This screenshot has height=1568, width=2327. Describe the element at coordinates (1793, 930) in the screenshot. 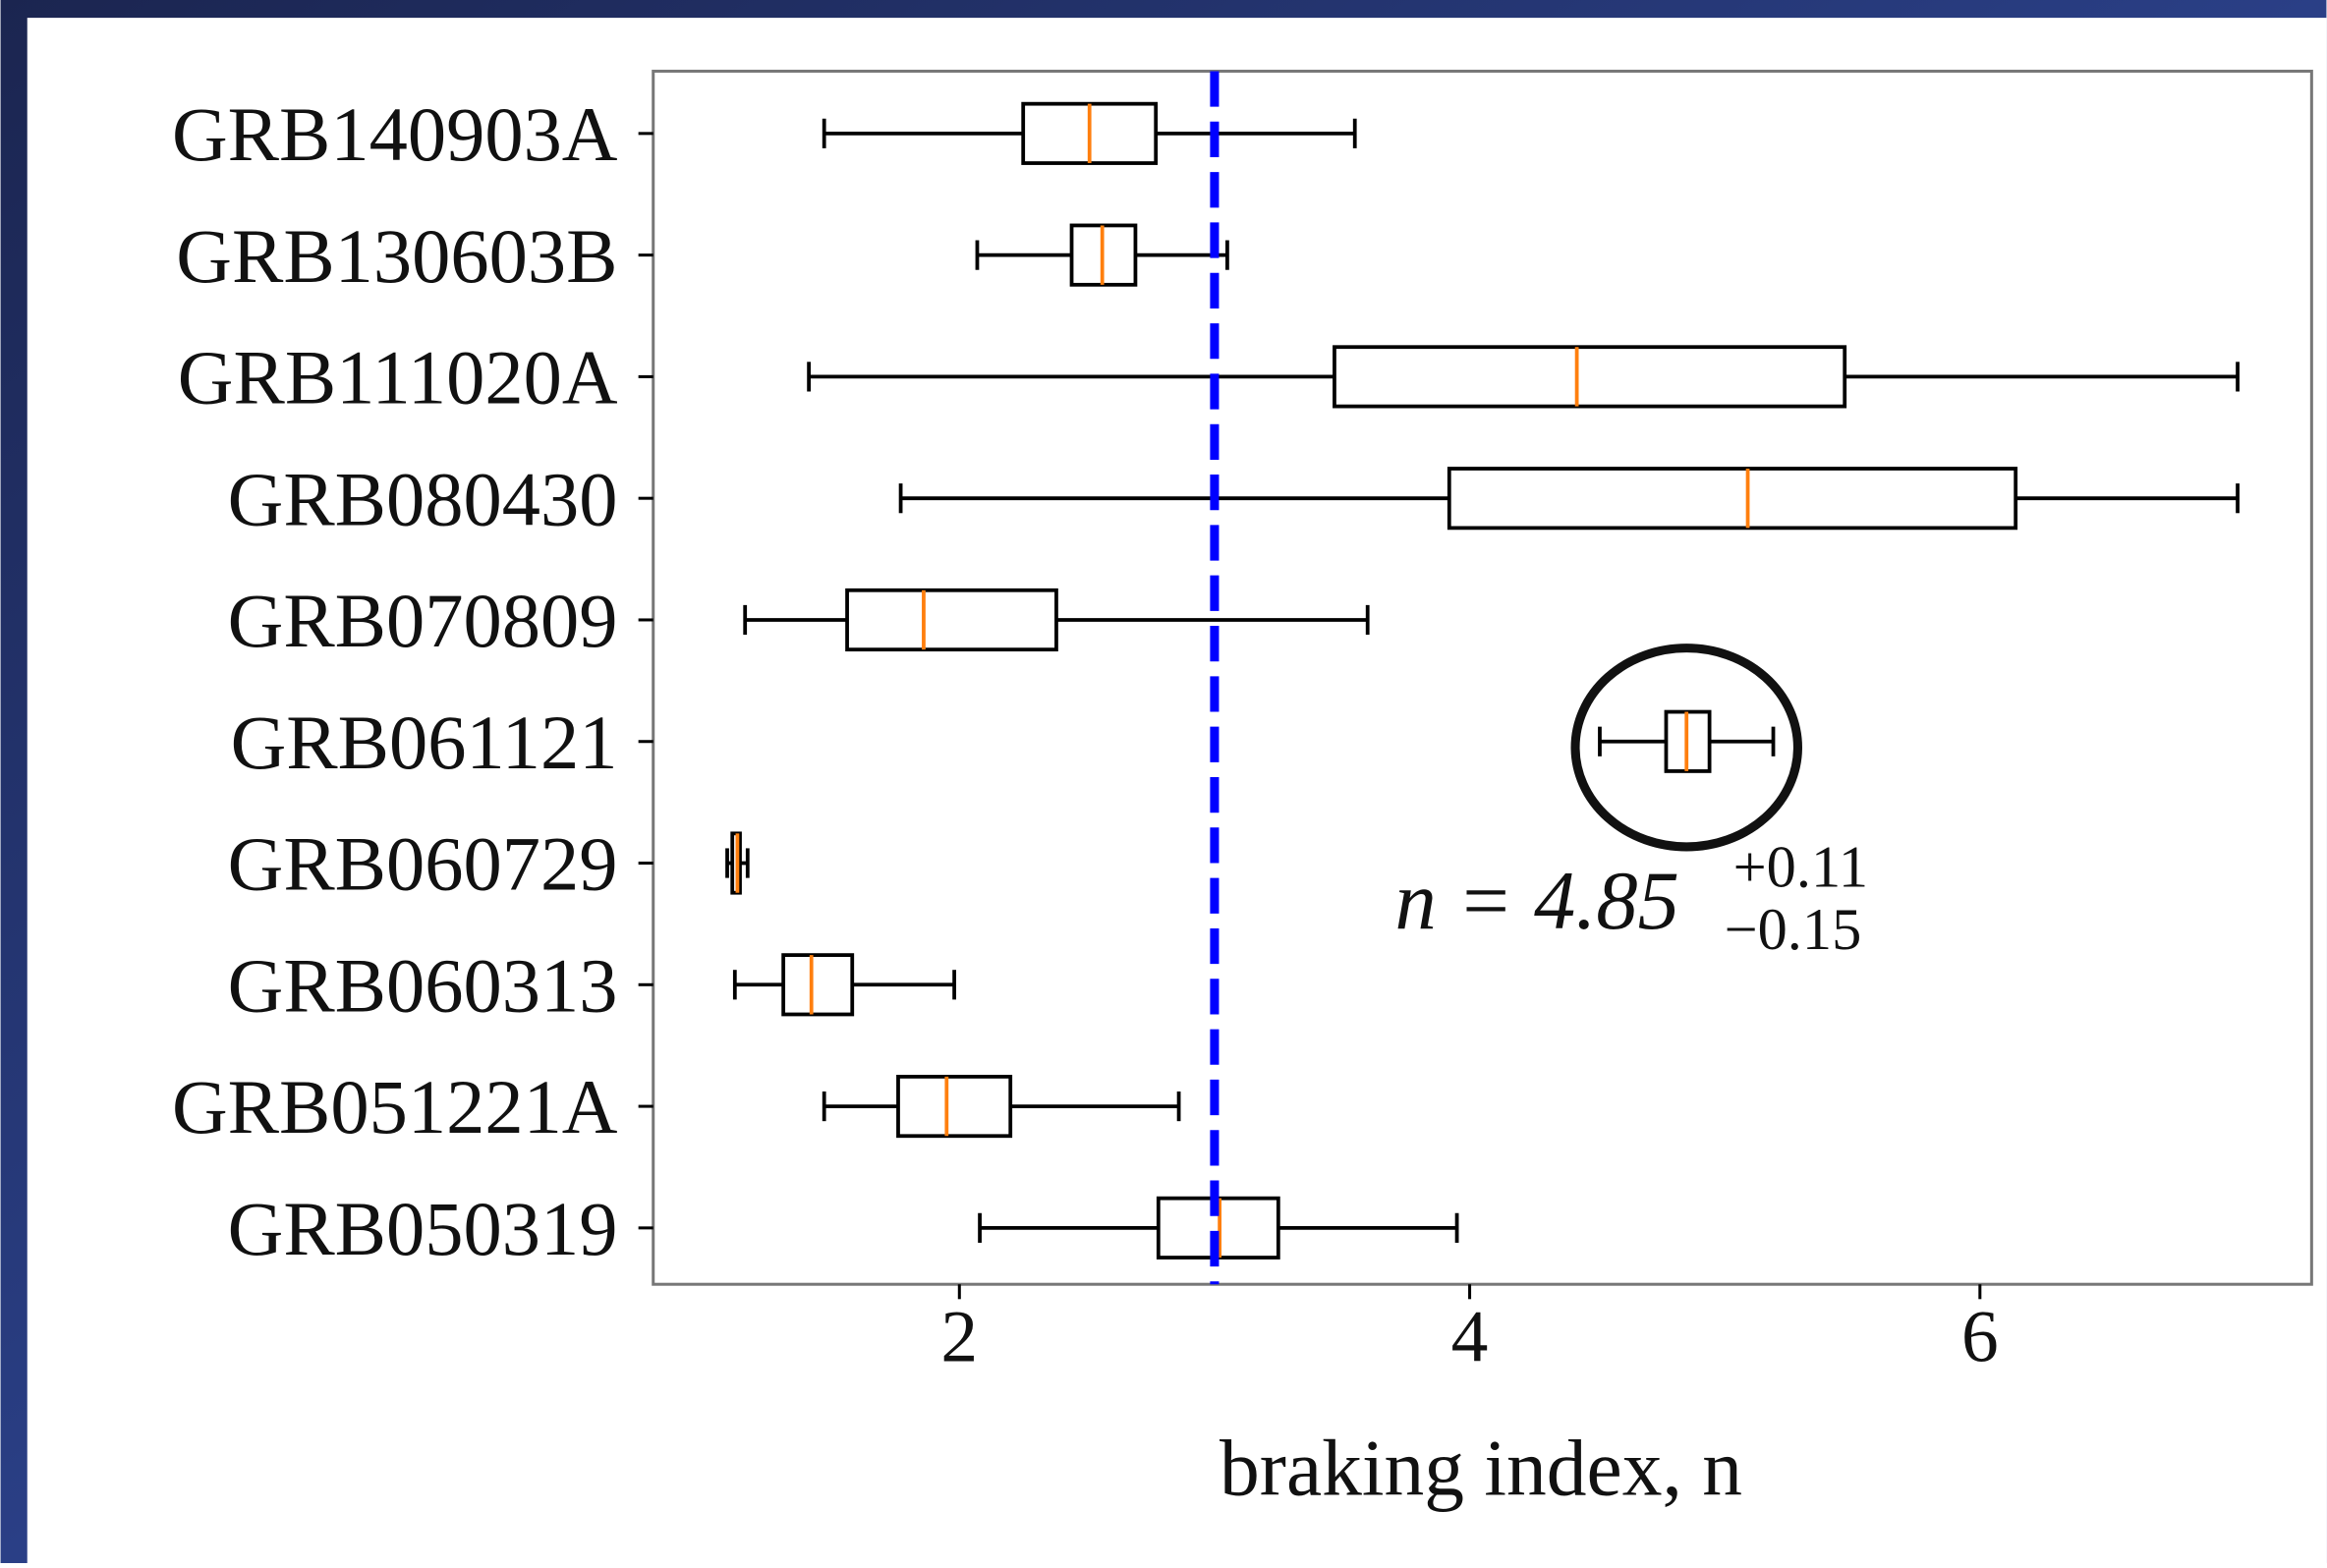

I see `annotation-lower: −0.15` at that location.